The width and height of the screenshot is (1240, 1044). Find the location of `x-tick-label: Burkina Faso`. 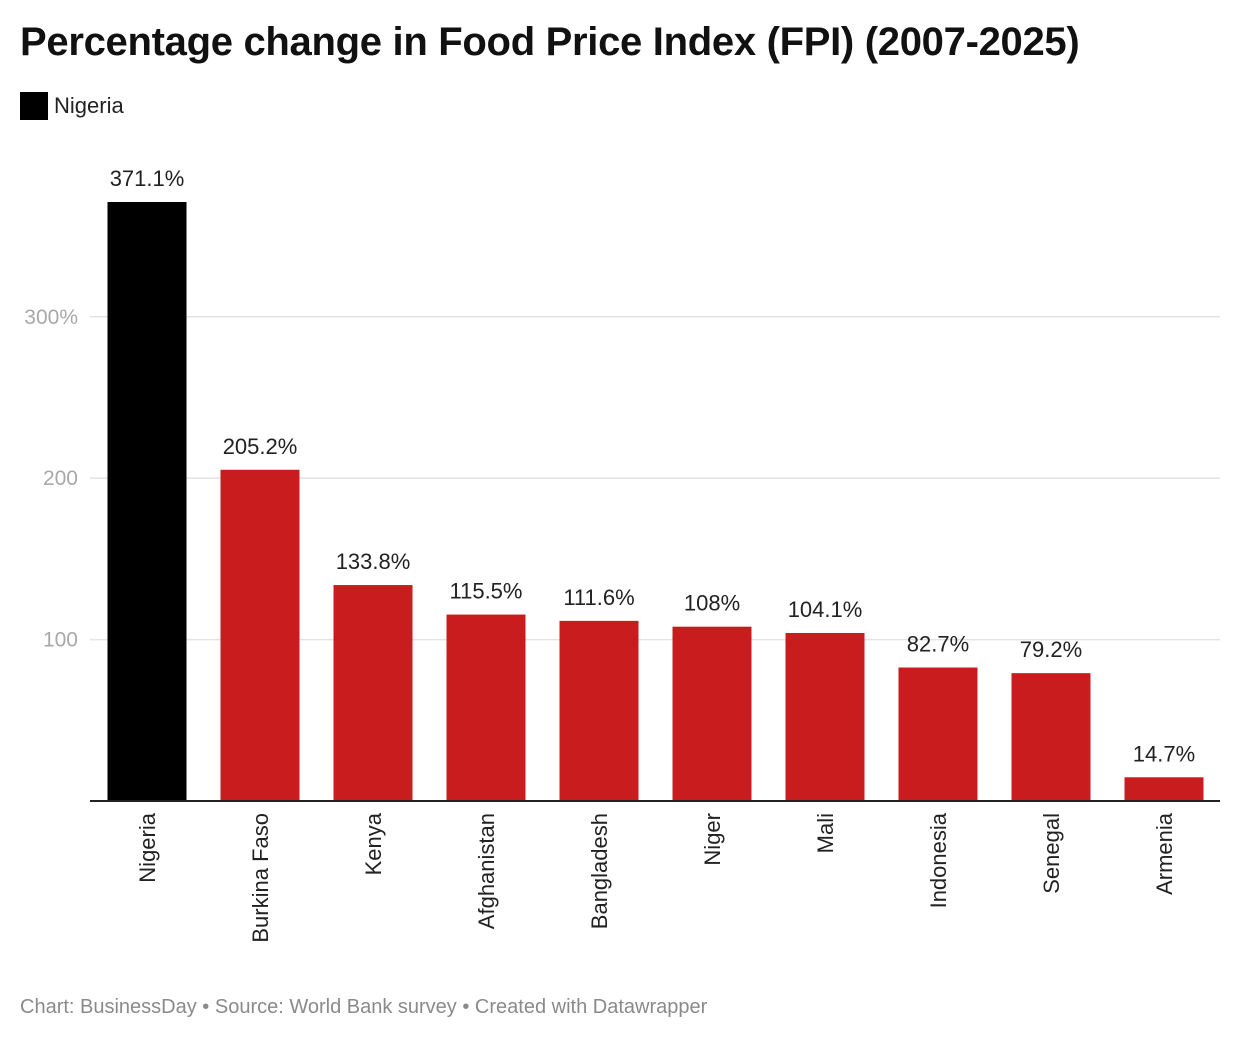

x-tick-label: Burkina Faso is located at coordinates (260, 878).